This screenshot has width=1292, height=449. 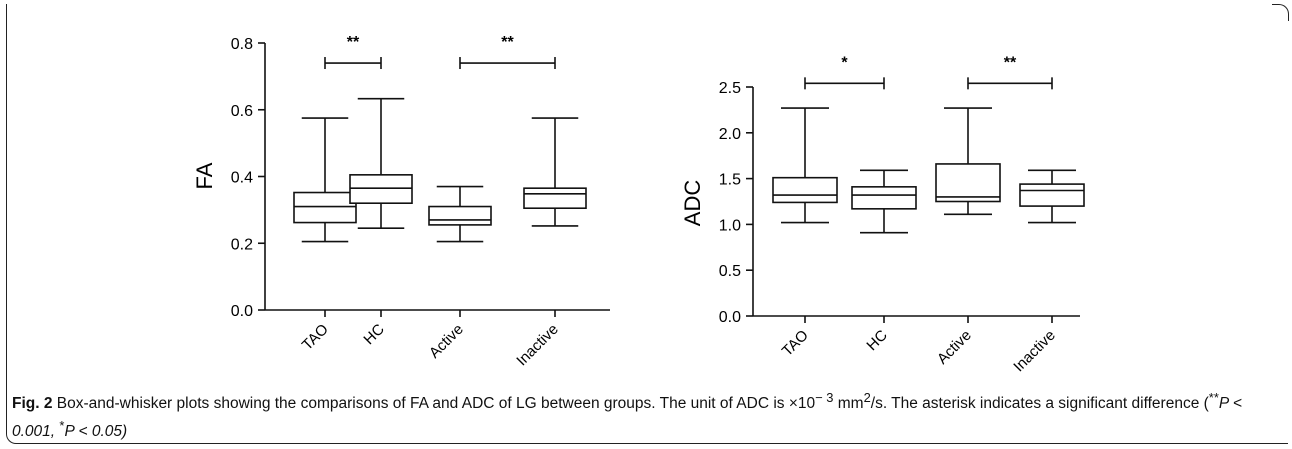 I want to click on significance-bracket: *, so click(x=844, y=72).